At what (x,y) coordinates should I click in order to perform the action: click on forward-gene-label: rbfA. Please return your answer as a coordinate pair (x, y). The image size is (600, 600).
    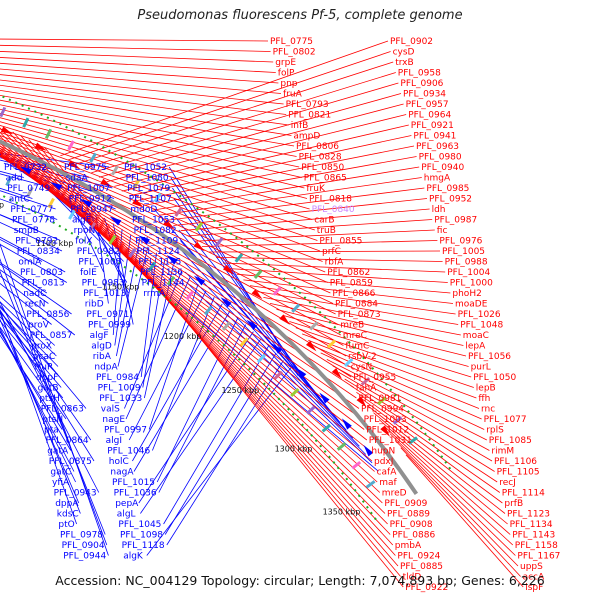
    Looking at the image, I should click on (335, 263).